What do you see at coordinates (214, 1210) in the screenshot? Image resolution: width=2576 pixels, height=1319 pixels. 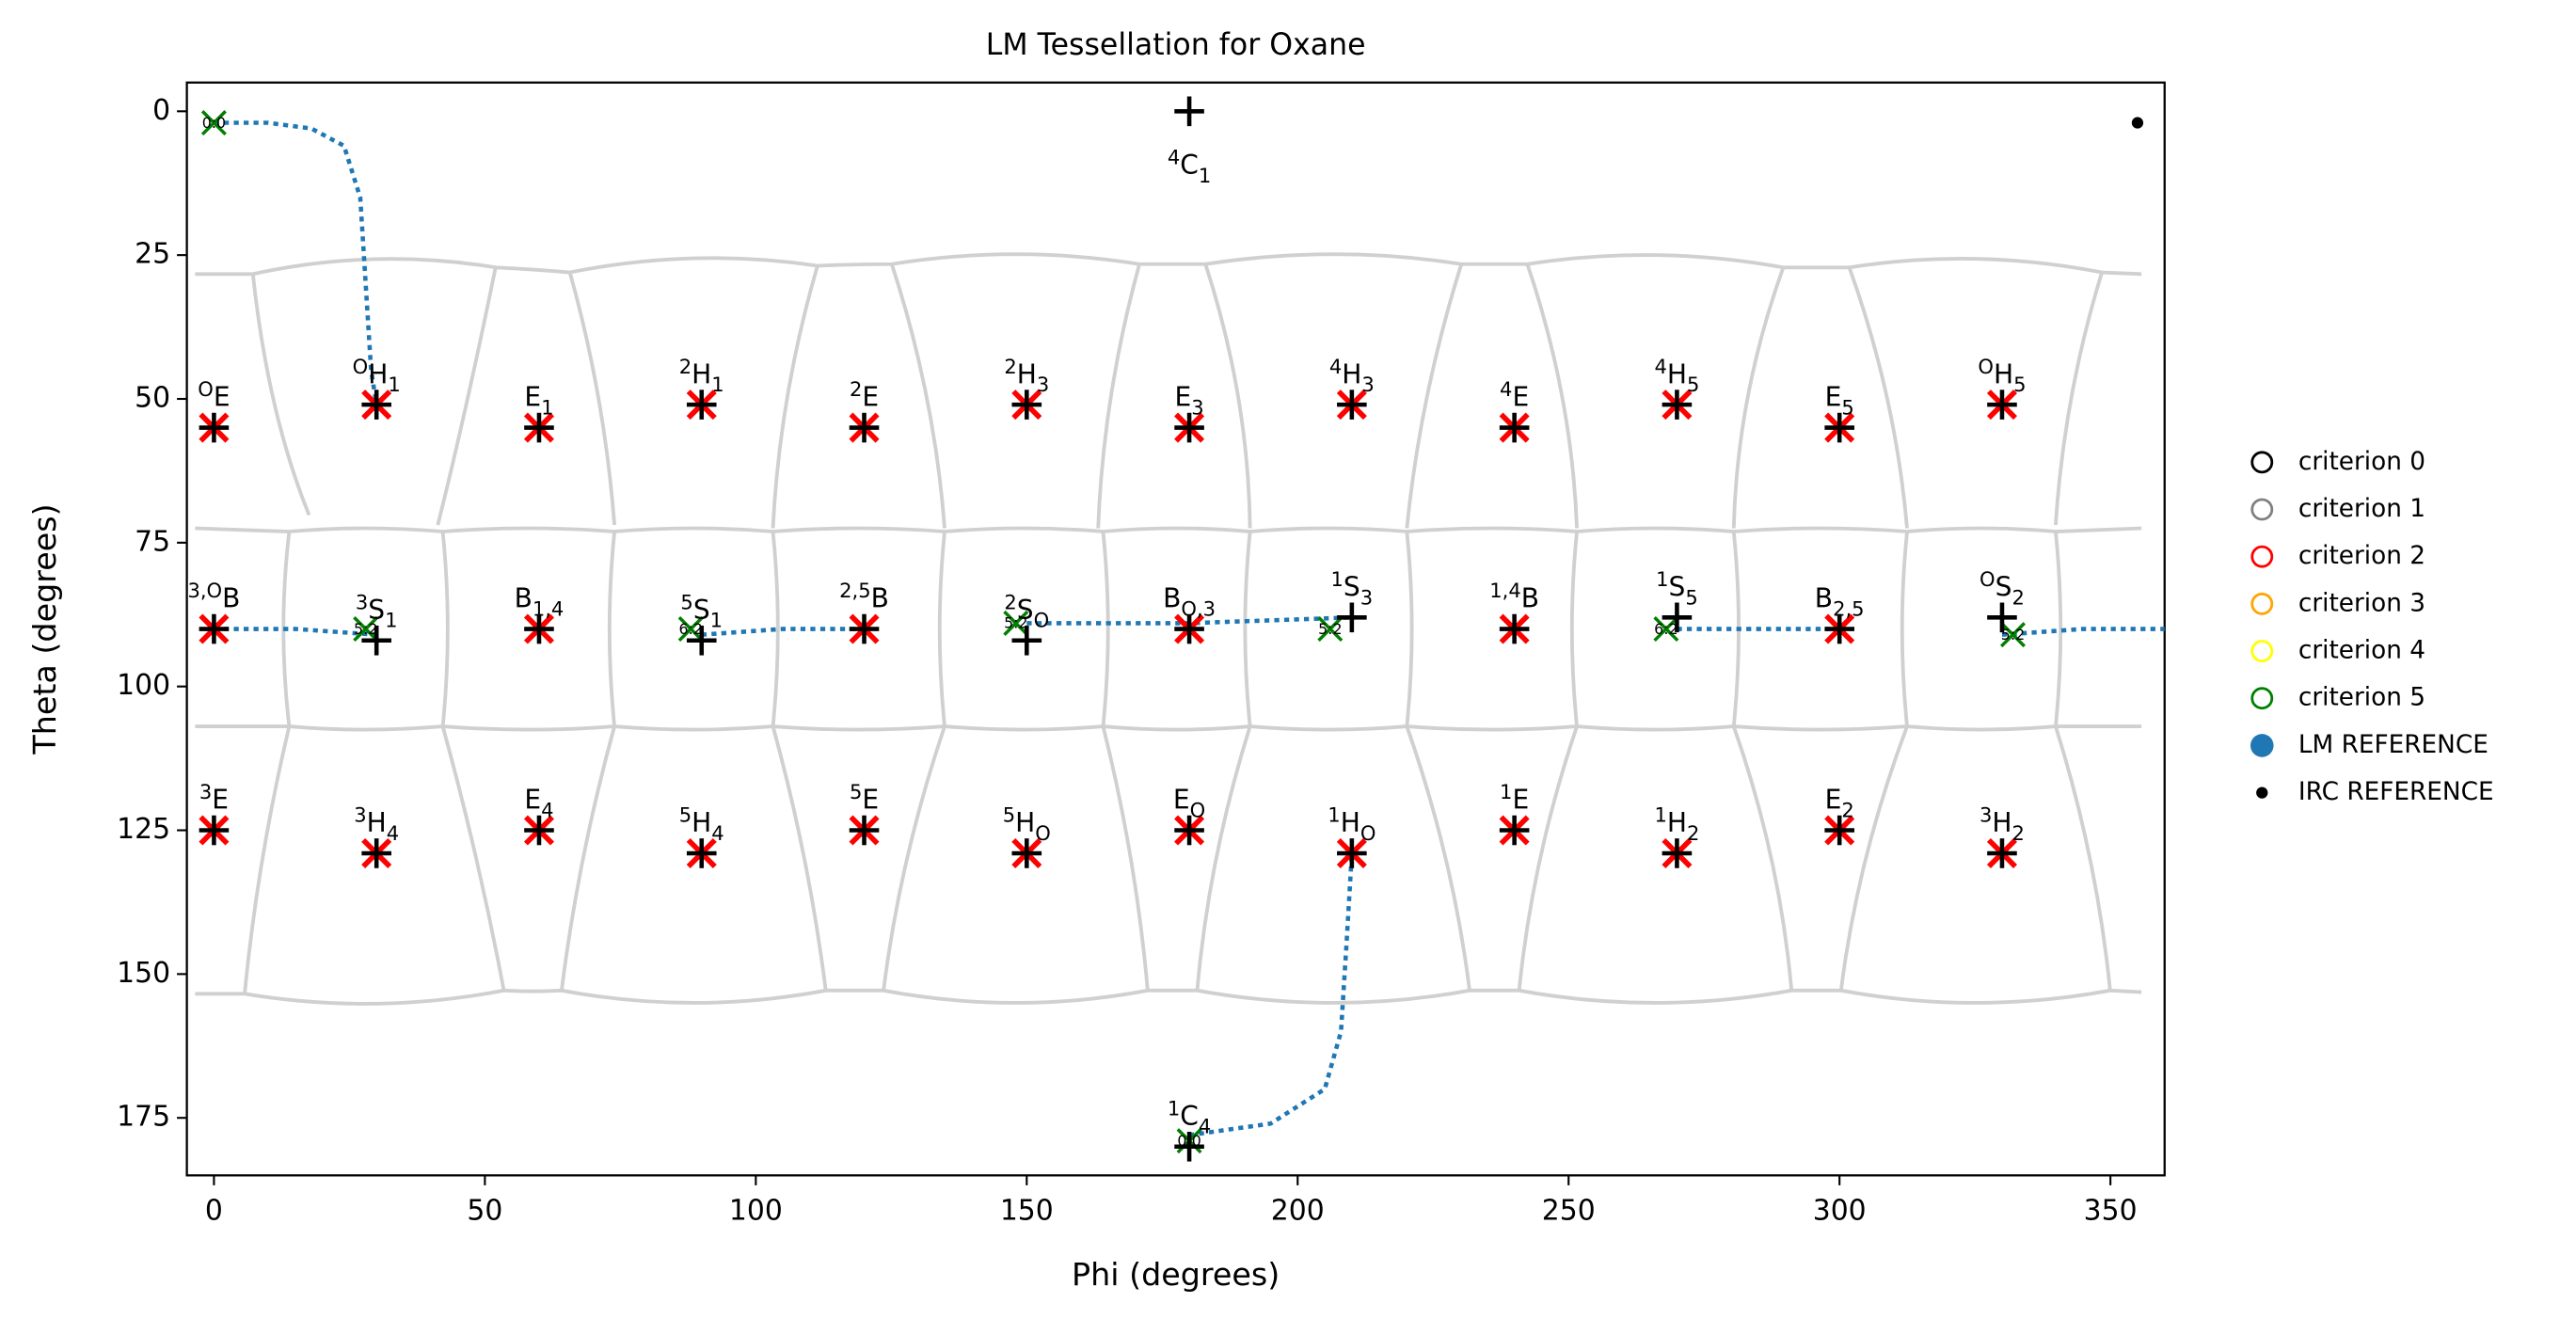 I see `x-tick-label: 0` at bounding box center [214, 1210].